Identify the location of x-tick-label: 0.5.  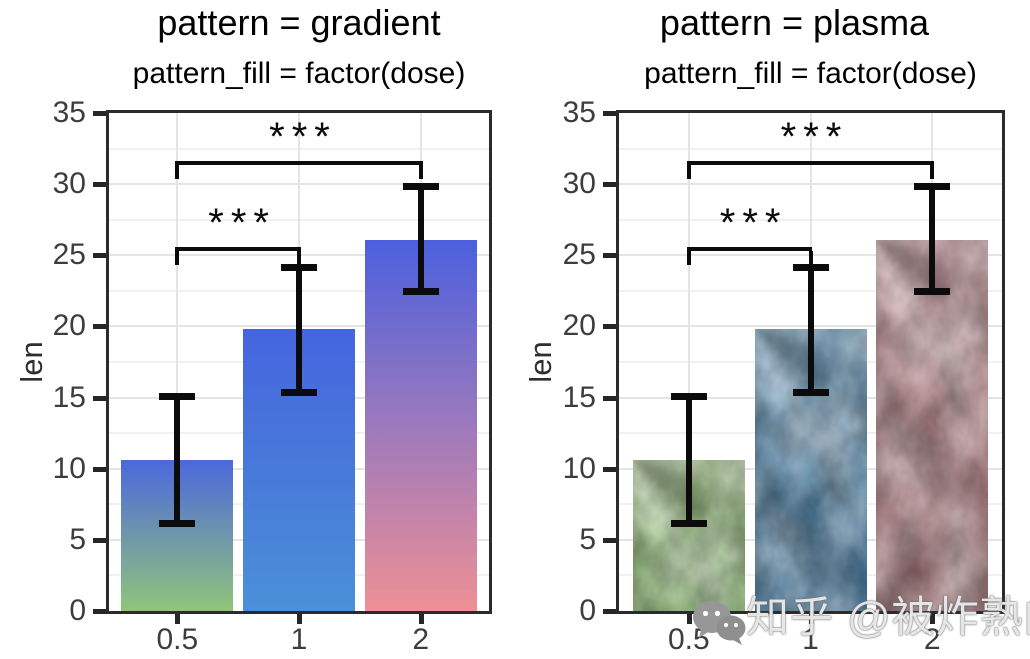
(177, 639).